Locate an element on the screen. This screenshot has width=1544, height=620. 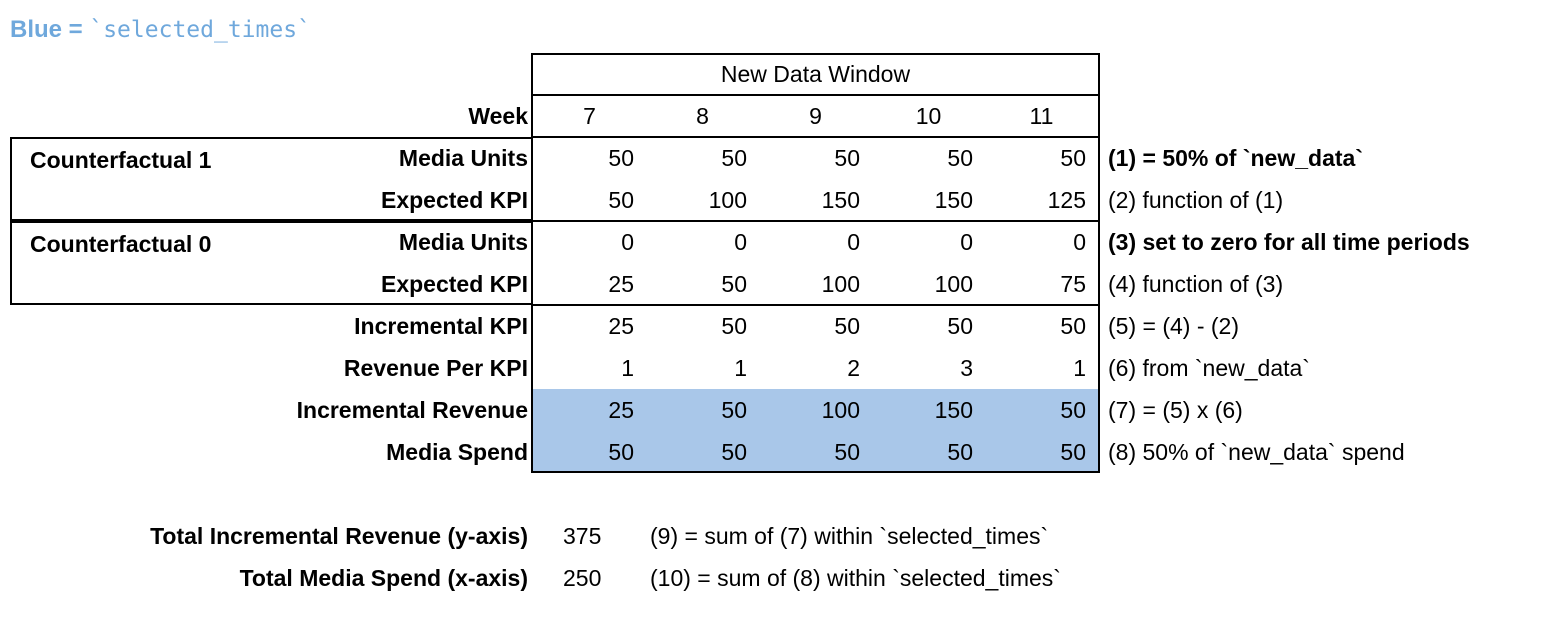
row-annotation: (1) = 50% of `new_data` is located at coordinates (1235, 158).